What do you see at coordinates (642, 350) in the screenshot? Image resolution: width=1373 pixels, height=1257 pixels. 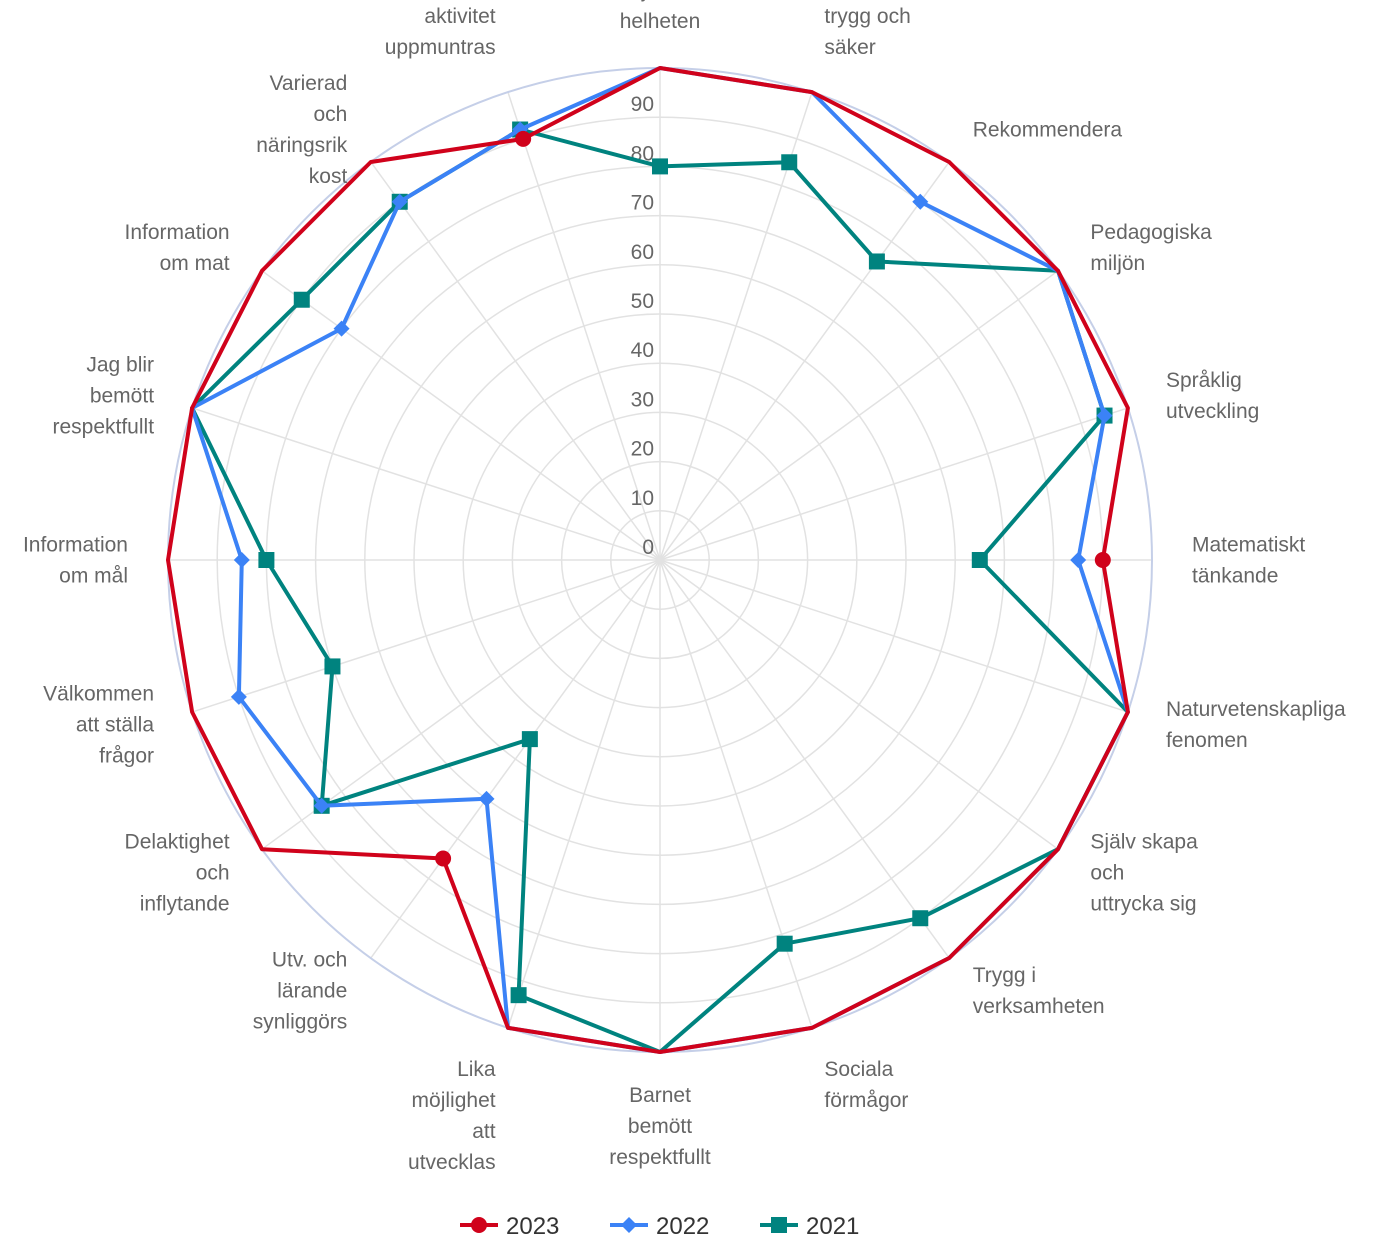 I see `r-tick-label: 40` at bounding box center [642, 350].